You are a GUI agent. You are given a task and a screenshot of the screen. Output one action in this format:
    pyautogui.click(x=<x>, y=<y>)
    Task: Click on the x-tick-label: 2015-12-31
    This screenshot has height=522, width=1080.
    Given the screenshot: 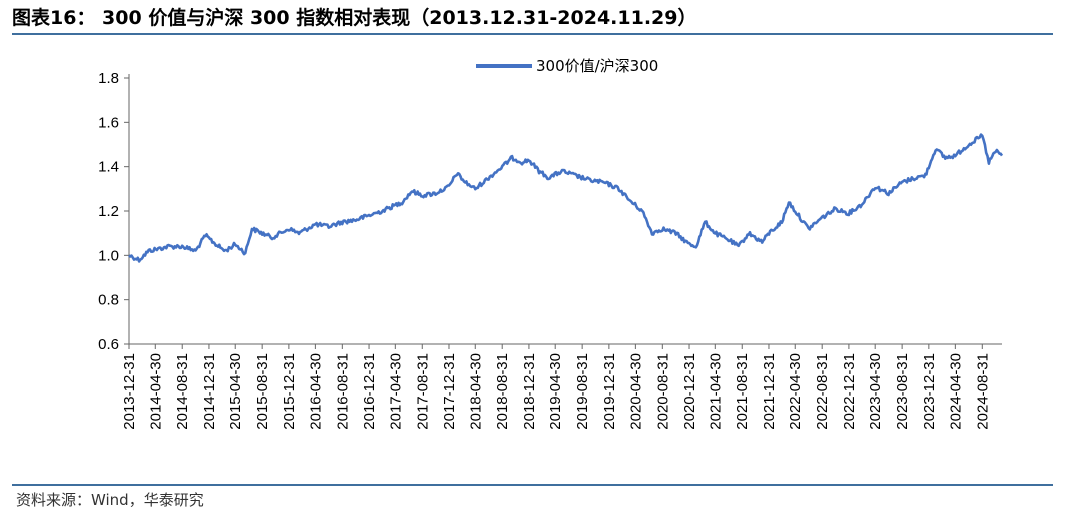 What is the action you would take?
    pyautogui.click(x=289, y=391)
    